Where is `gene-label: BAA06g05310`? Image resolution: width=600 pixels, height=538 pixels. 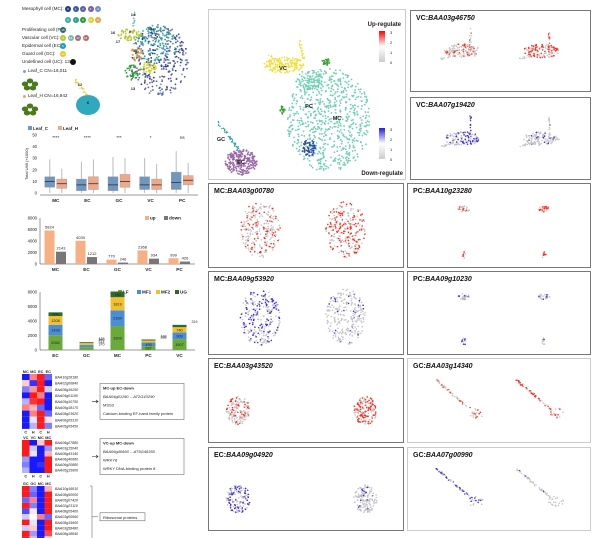
gene-label: BAA06g05310 is located at coordinates (66, 420).